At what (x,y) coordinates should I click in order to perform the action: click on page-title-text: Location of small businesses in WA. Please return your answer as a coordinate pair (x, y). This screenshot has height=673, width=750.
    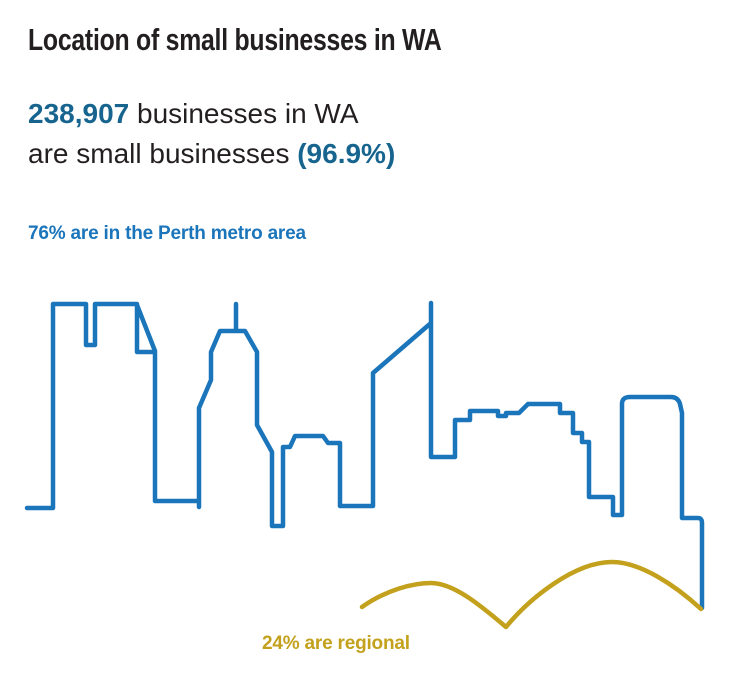
    Looking at the image, I should click on (235, 39).